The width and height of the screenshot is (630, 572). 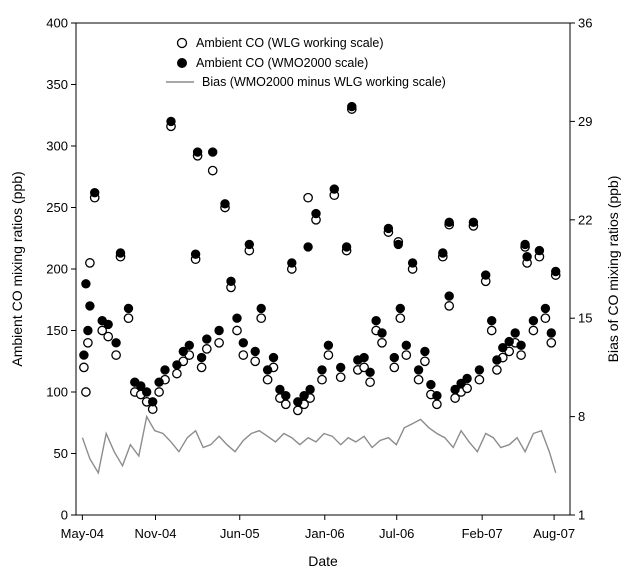 What do you see at coordinates (61, 269) in the screenshot?
I see `y-axis-left: 0 50 100 150 200 250 300 350 400` at bounding box center [61, 269].